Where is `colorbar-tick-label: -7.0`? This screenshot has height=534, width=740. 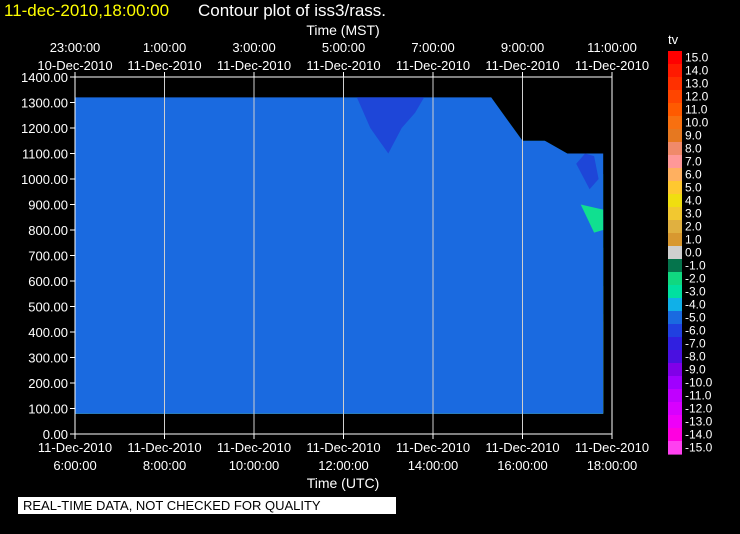 colorbar-tick-label: -7.0 is located at coordinates (695, 344).